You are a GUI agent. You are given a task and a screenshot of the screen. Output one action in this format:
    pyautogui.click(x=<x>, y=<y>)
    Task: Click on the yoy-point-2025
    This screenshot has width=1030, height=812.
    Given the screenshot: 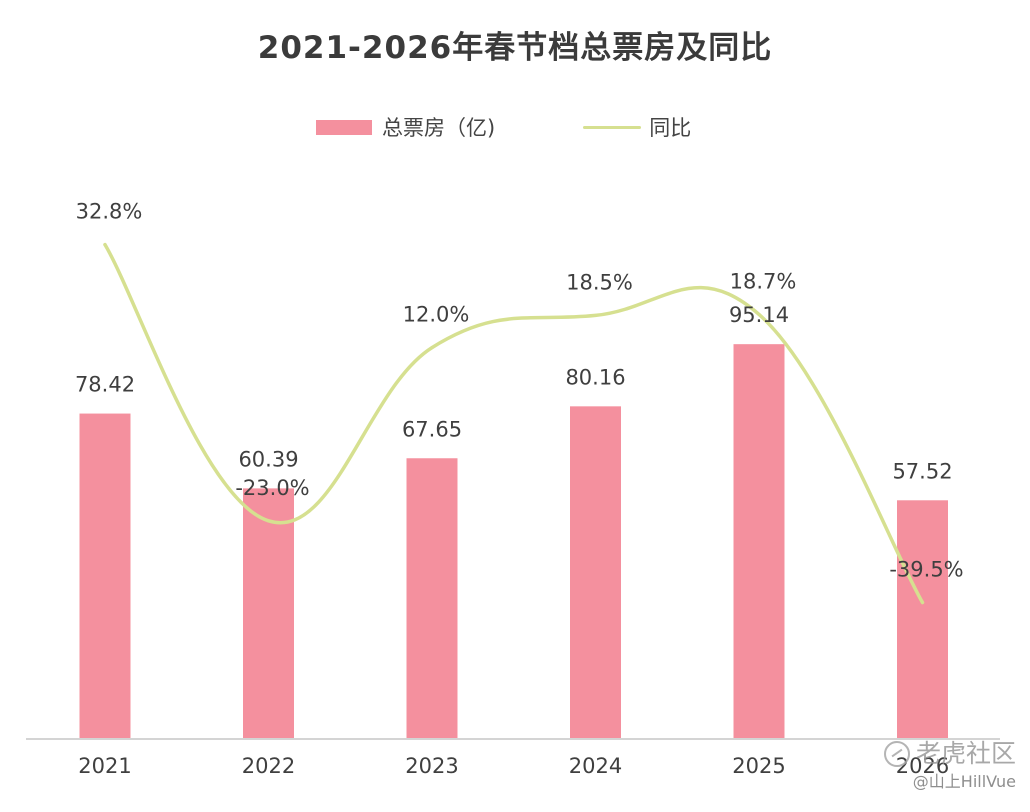 What is the action you would take?
    pyautogui.click(x=759, y=314)
    